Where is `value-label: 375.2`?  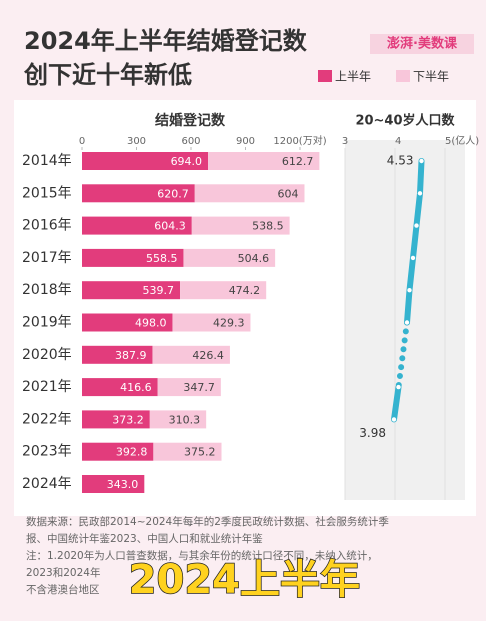
value-label: 375.2 is located at coordinates (200, 452).